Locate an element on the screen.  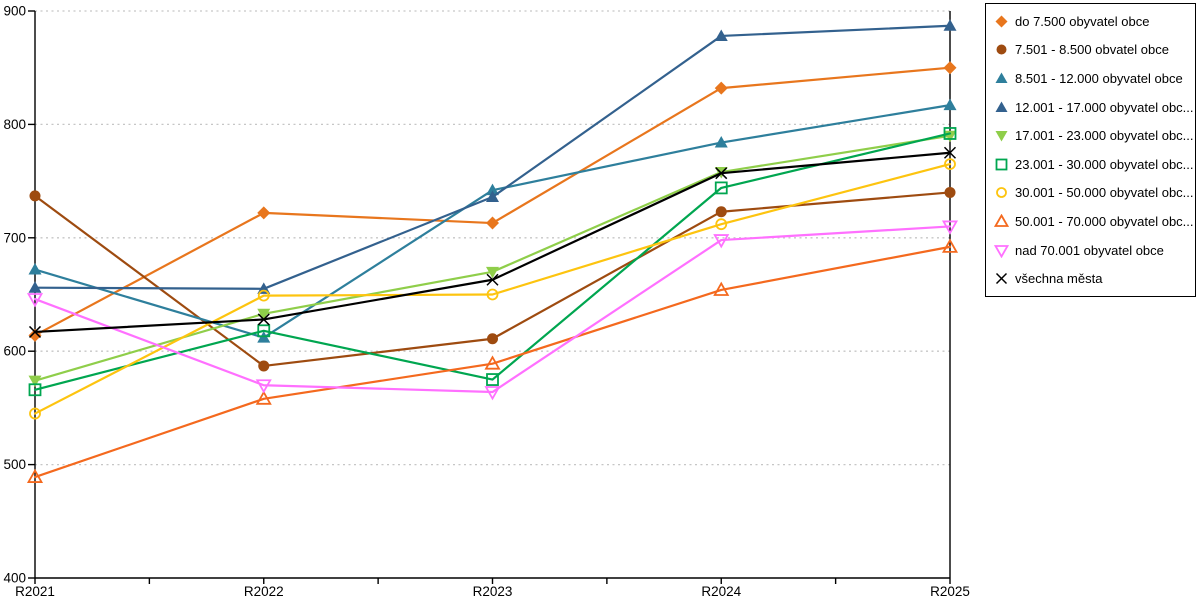
triangle-down-filled-legend-icon is located at coordinates (1001, 136).